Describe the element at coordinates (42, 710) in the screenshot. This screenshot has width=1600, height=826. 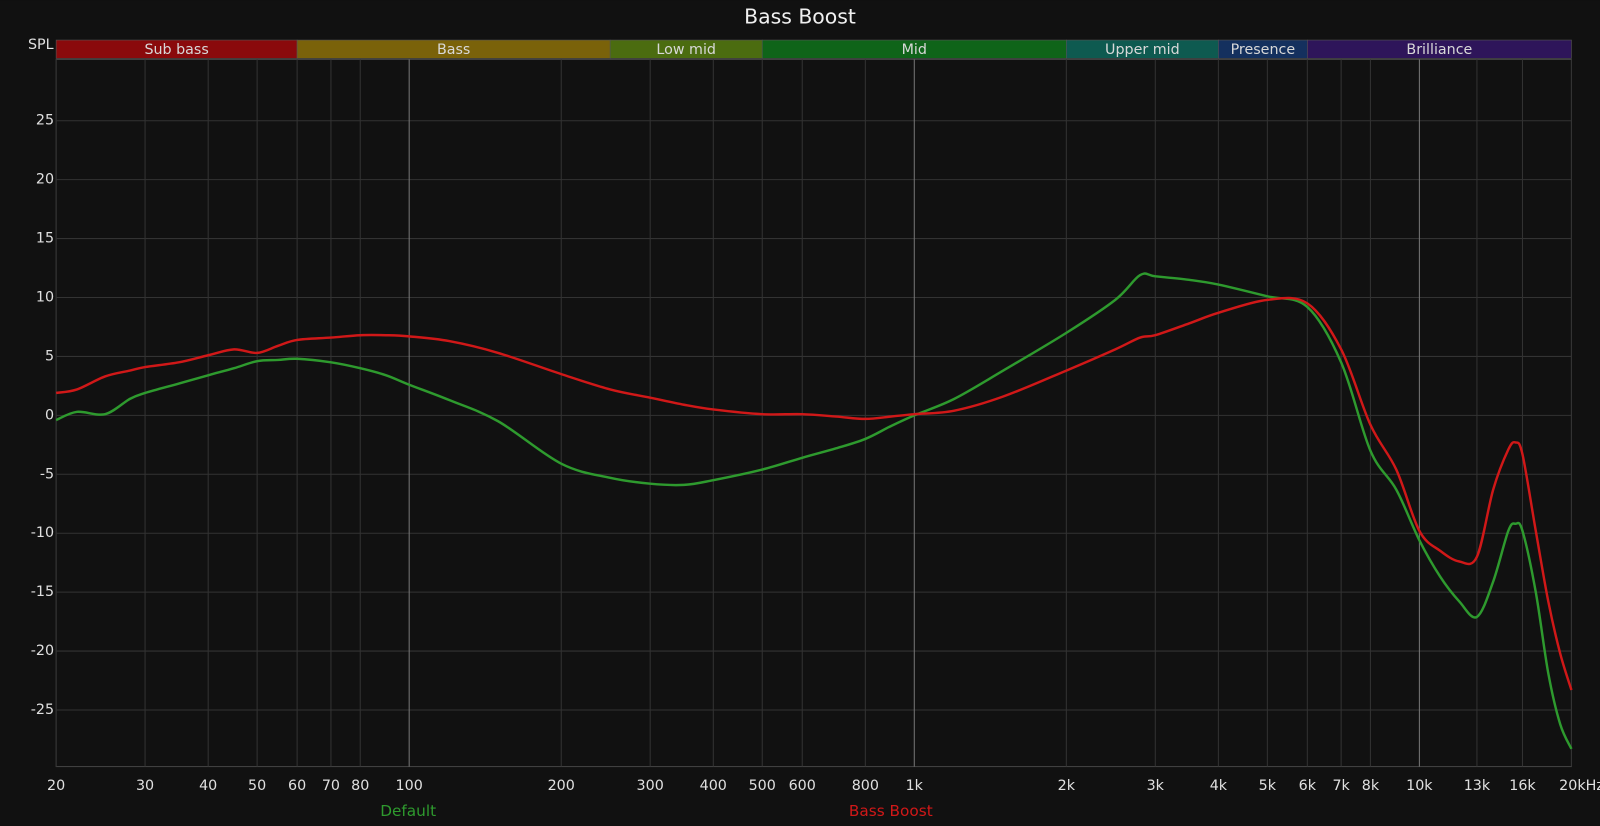
I see `y-tick-label: -25` at that location.